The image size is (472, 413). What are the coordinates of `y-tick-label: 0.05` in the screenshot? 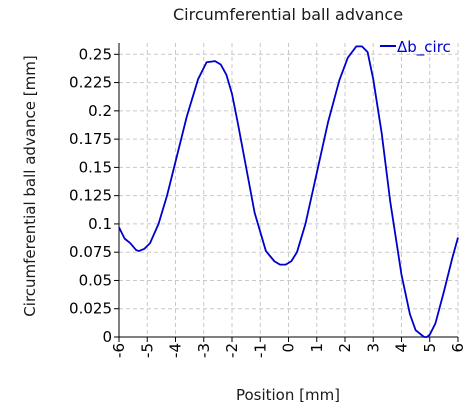 It's located at (95, 280).